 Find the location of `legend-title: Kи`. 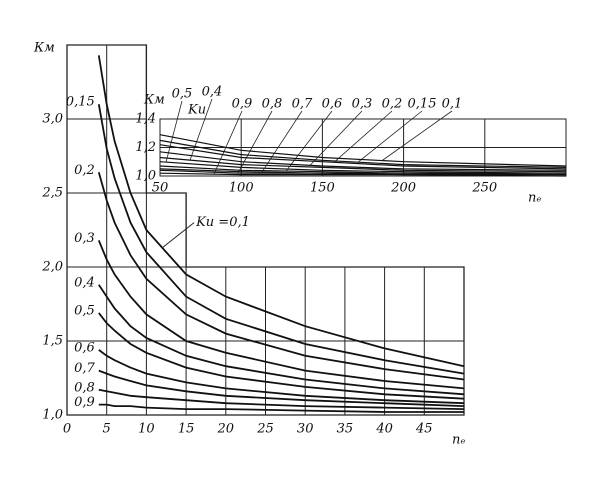

legend-title: Kи is located at coordinates (196, 110).